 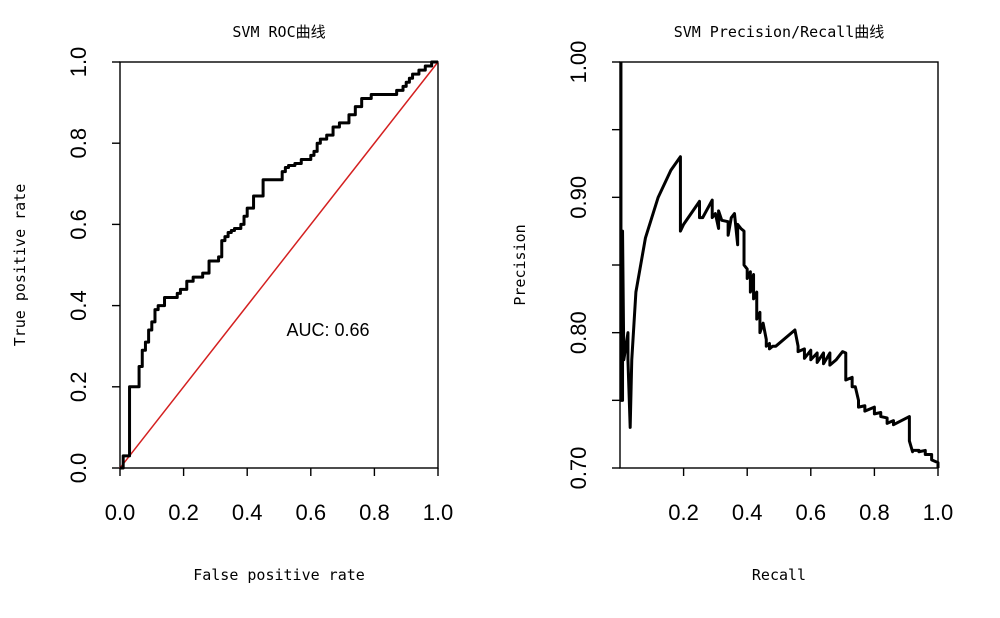 What do you see at coordinates (78, 224) in the screenshot?
I see `roc-y-tick-label: 0.6` at bounding box center [78, 224].